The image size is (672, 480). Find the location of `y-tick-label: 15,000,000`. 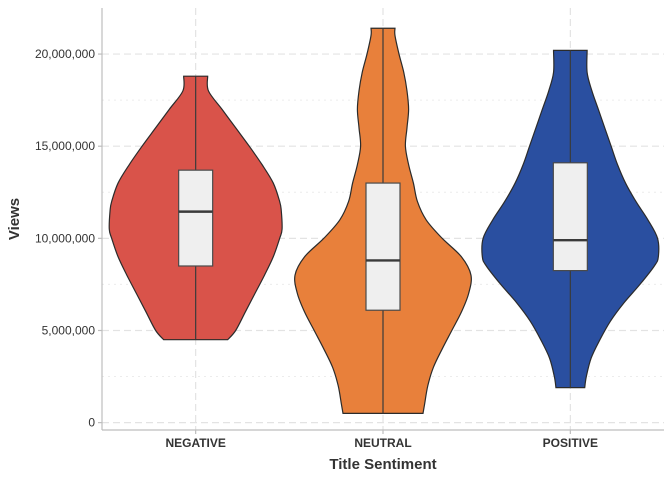

y-tick-label: 15,000,000 is located at coordinates (65, 146).